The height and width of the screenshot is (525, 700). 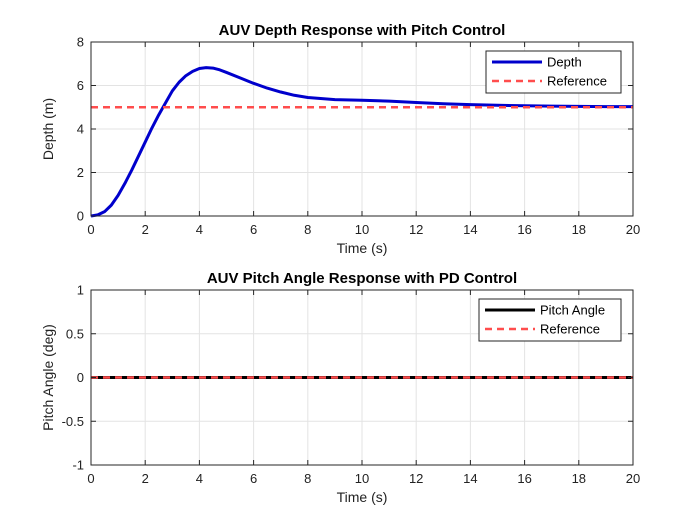 I want to click on legend-entry: Depth, so click(x=564, y=62).